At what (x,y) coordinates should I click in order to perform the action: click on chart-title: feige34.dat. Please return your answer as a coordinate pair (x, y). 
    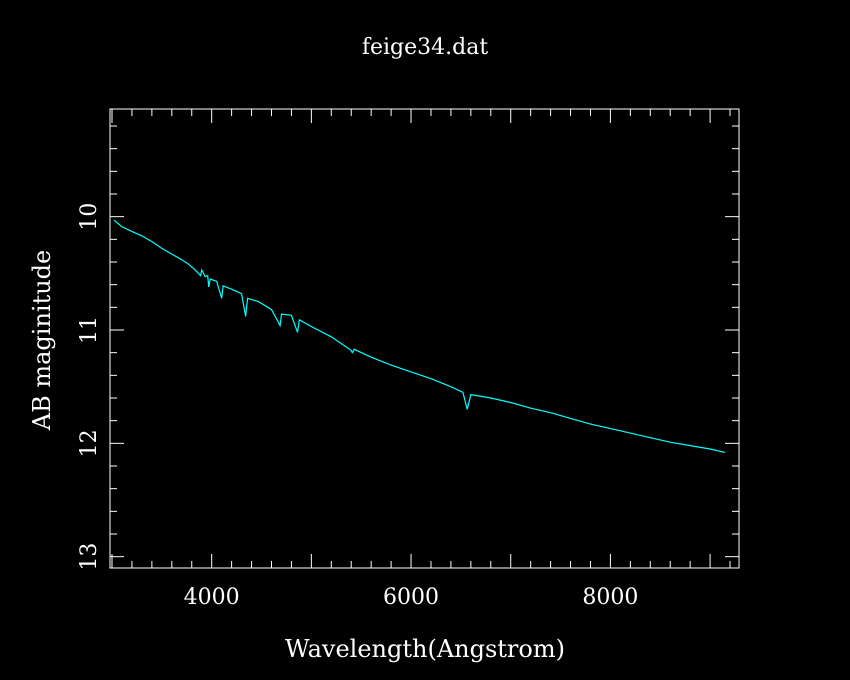
    Looking at the image, I should click on (425, 47).